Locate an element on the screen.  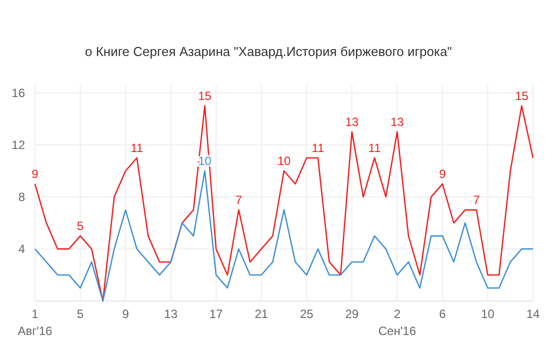
y-tick-label: 16 is located at coordinates (19, 93).